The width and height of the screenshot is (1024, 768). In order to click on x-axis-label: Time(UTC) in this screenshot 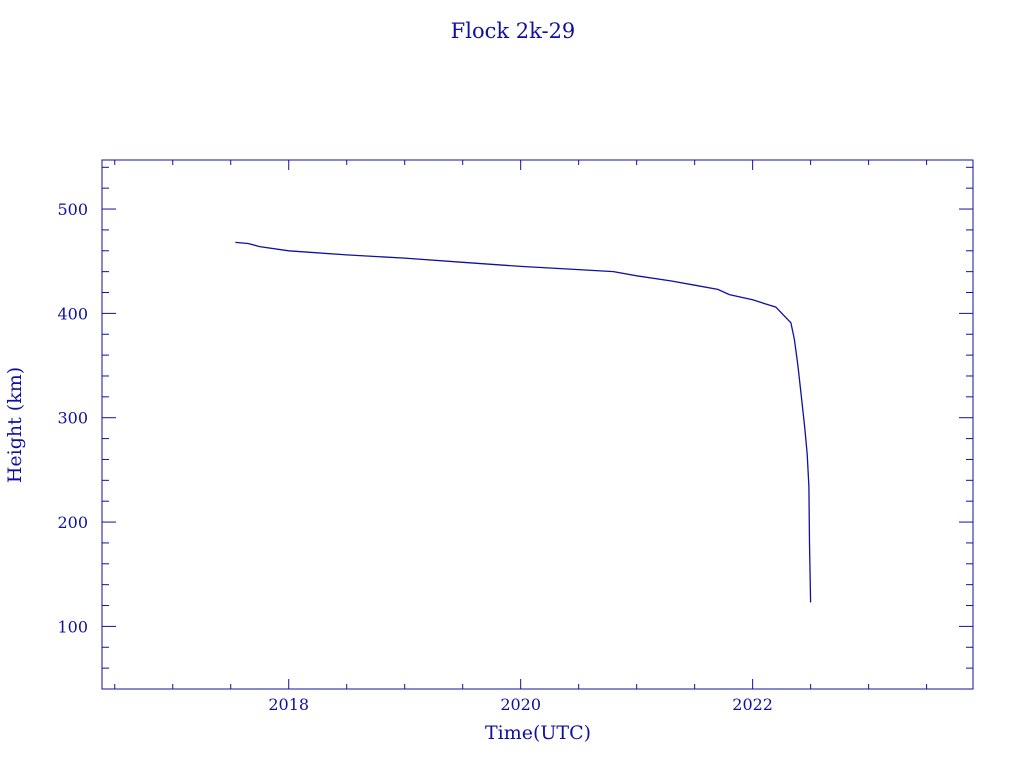, I will do `click(538, 733)`.